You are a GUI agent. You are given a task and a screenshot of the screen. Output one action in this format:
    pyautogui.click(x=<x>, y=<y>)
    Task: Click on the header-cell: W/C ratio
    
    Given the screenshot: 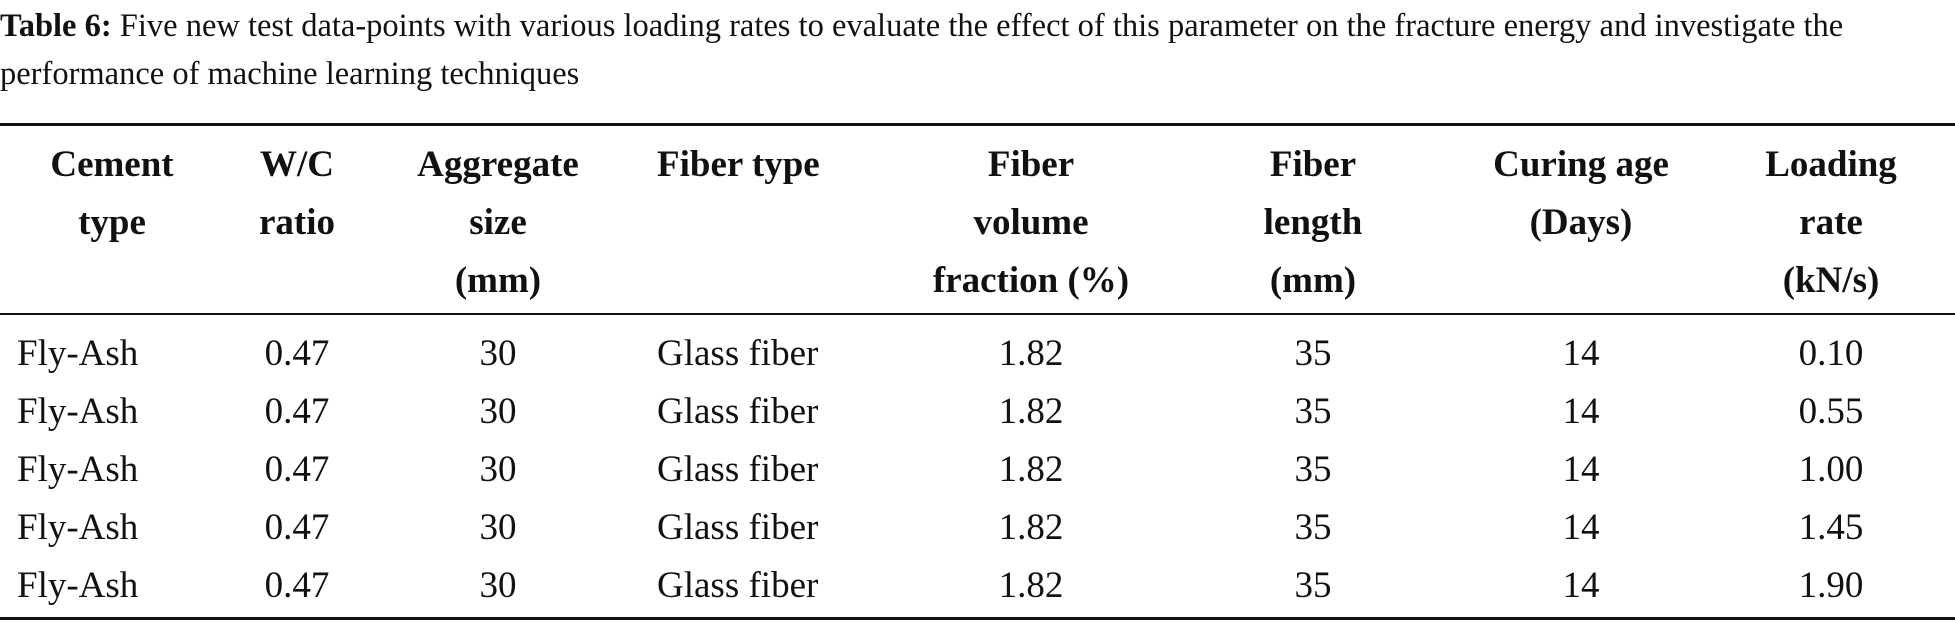 What is the action you would take?
    pyautogui.click(x=297, y=193)
    